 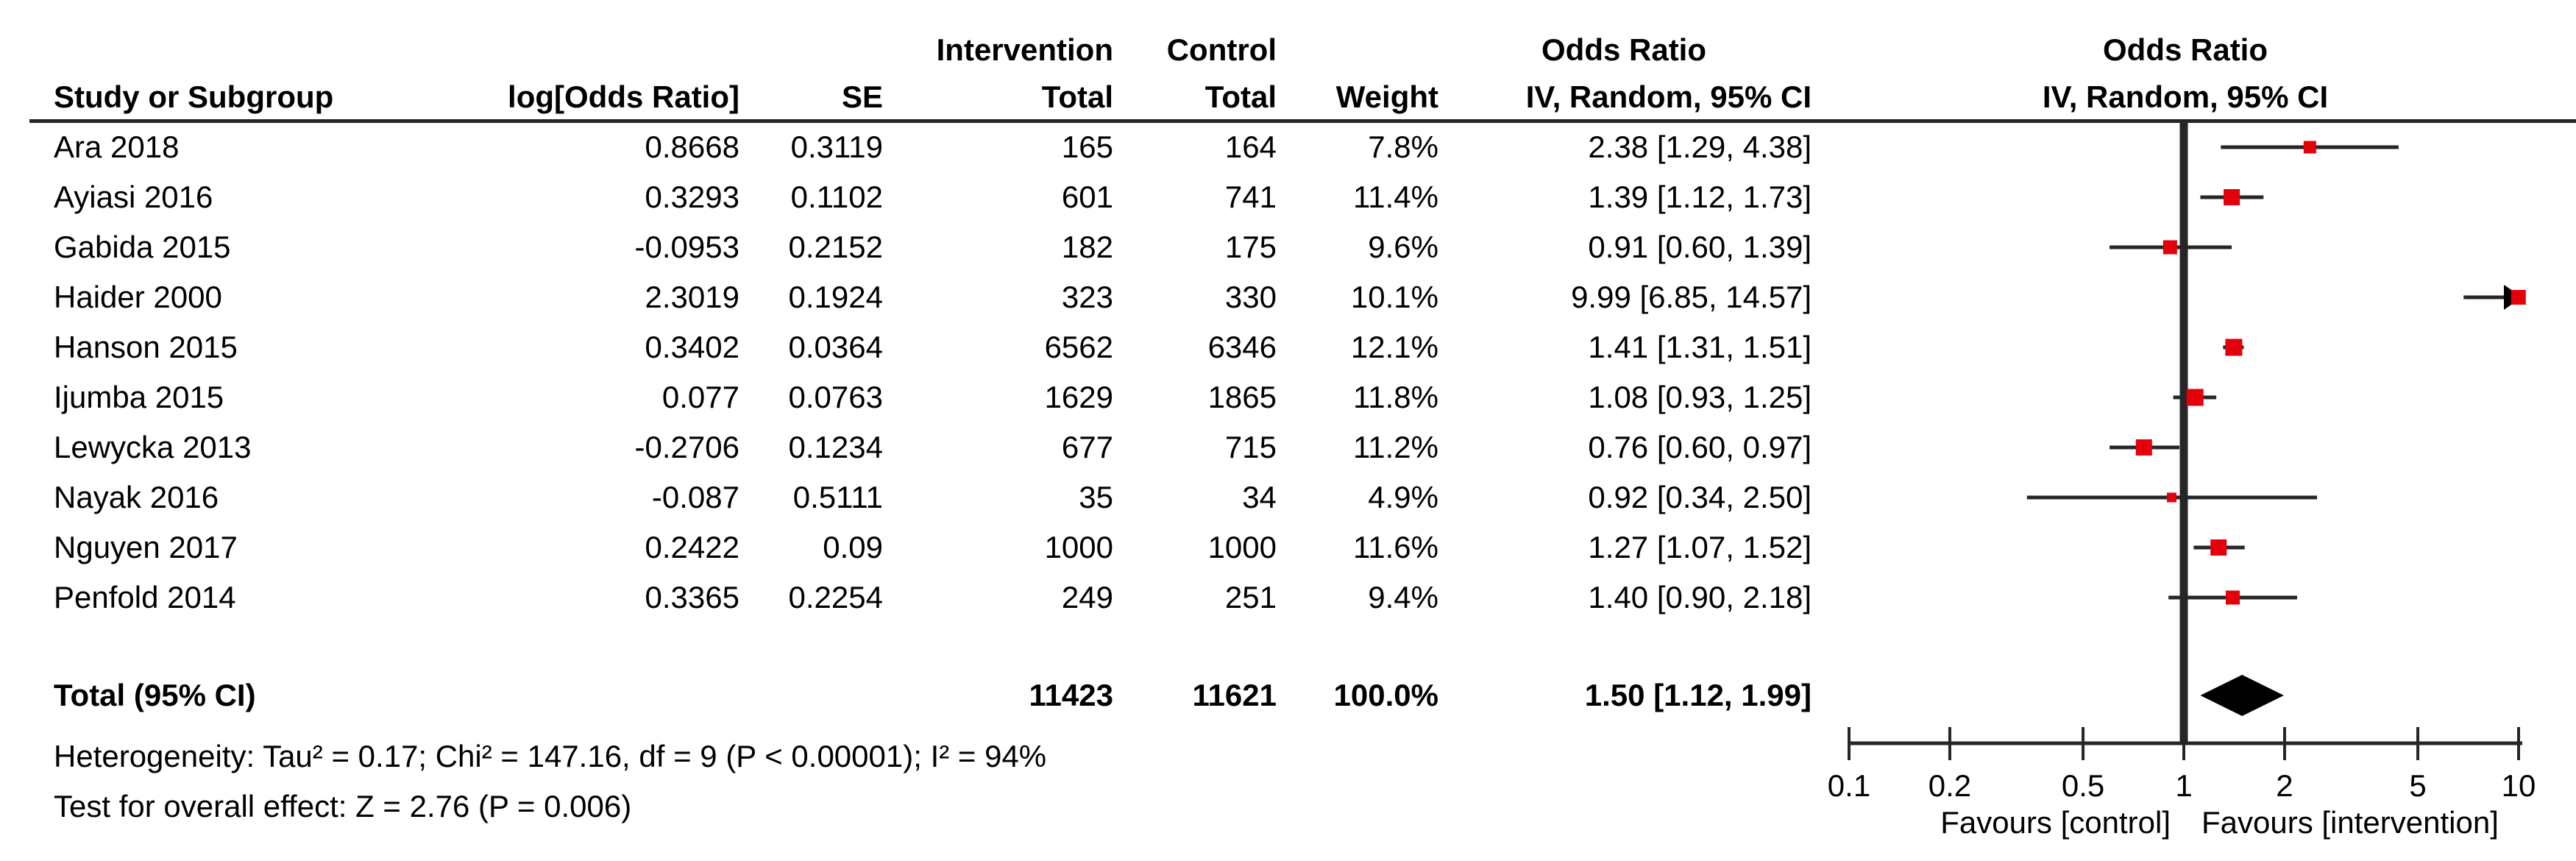 I want to click on cell-log-odds-ratio: 0.8668, so click(x=692, y=147).